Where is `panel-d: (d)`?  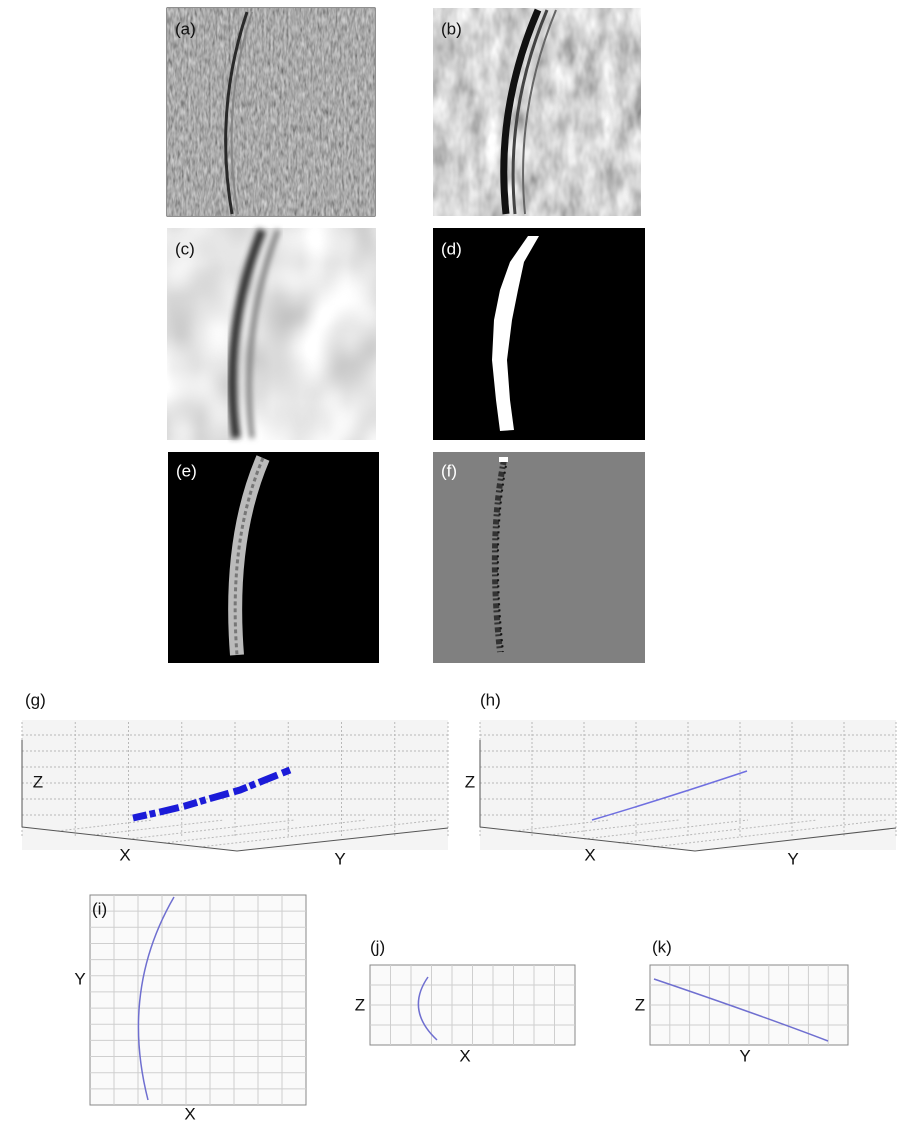 panel-d: (d) is located at coordinates (539, 334).